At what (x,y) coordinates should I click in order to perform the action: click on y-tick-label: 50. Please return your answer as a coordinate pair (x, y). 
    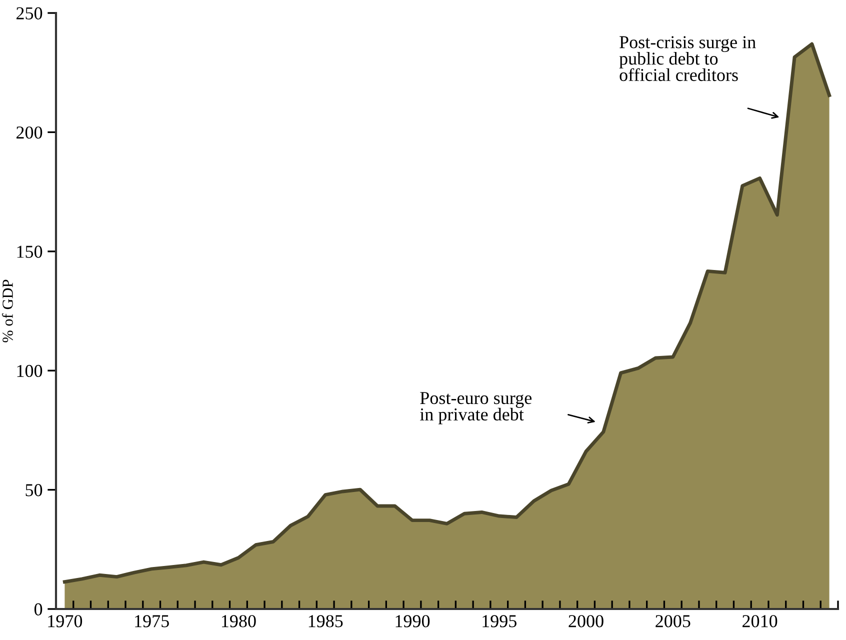
    Looking at the image, I should click on (34, 490).